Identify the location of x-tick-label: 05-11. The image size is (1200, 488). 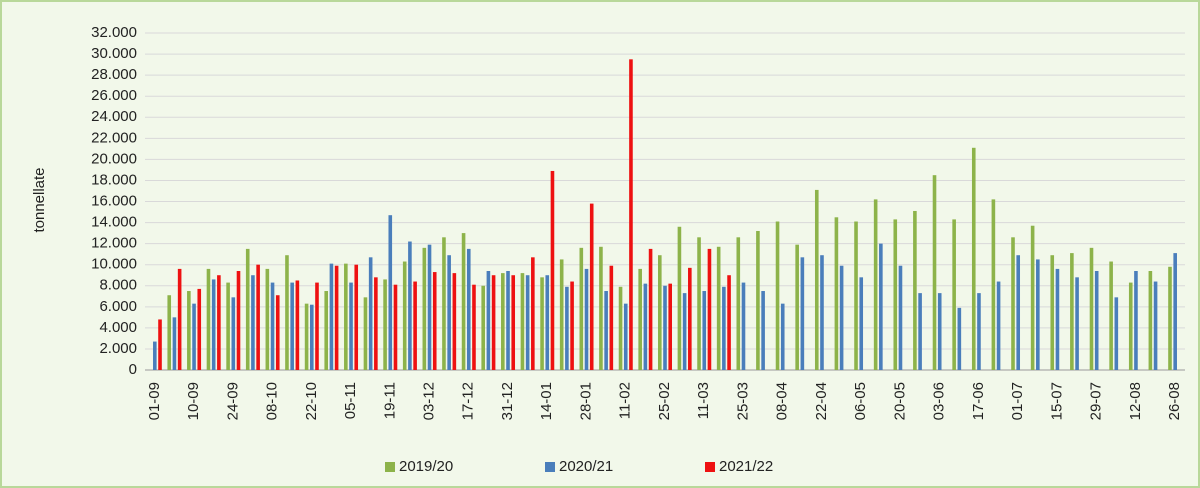
(350, 400).